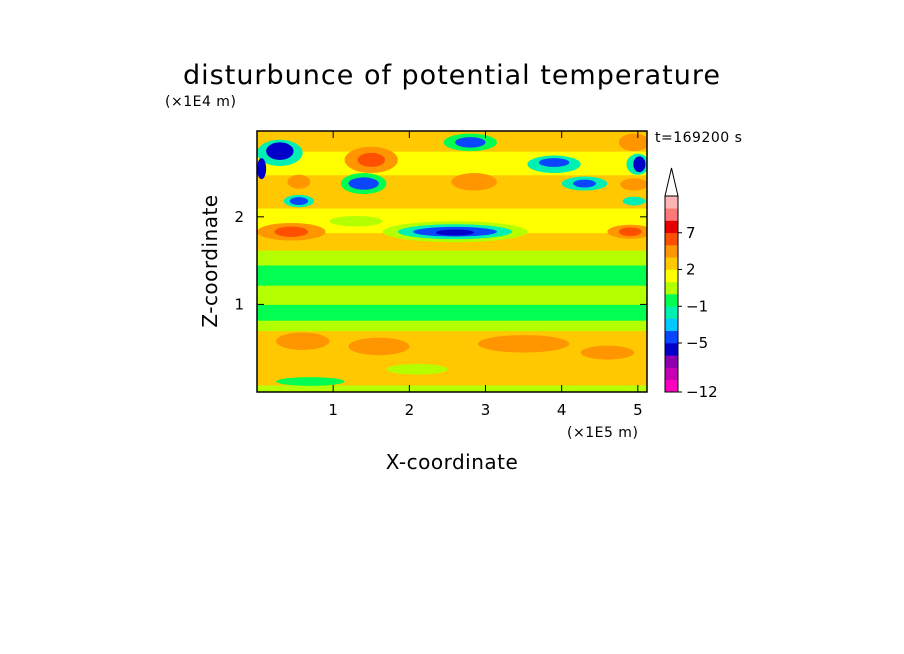 This screenshot has height=654, width=904. Describe the element at coordinates (410, 410) in the screenshot. I see `x-tick-label: 2` at that location.